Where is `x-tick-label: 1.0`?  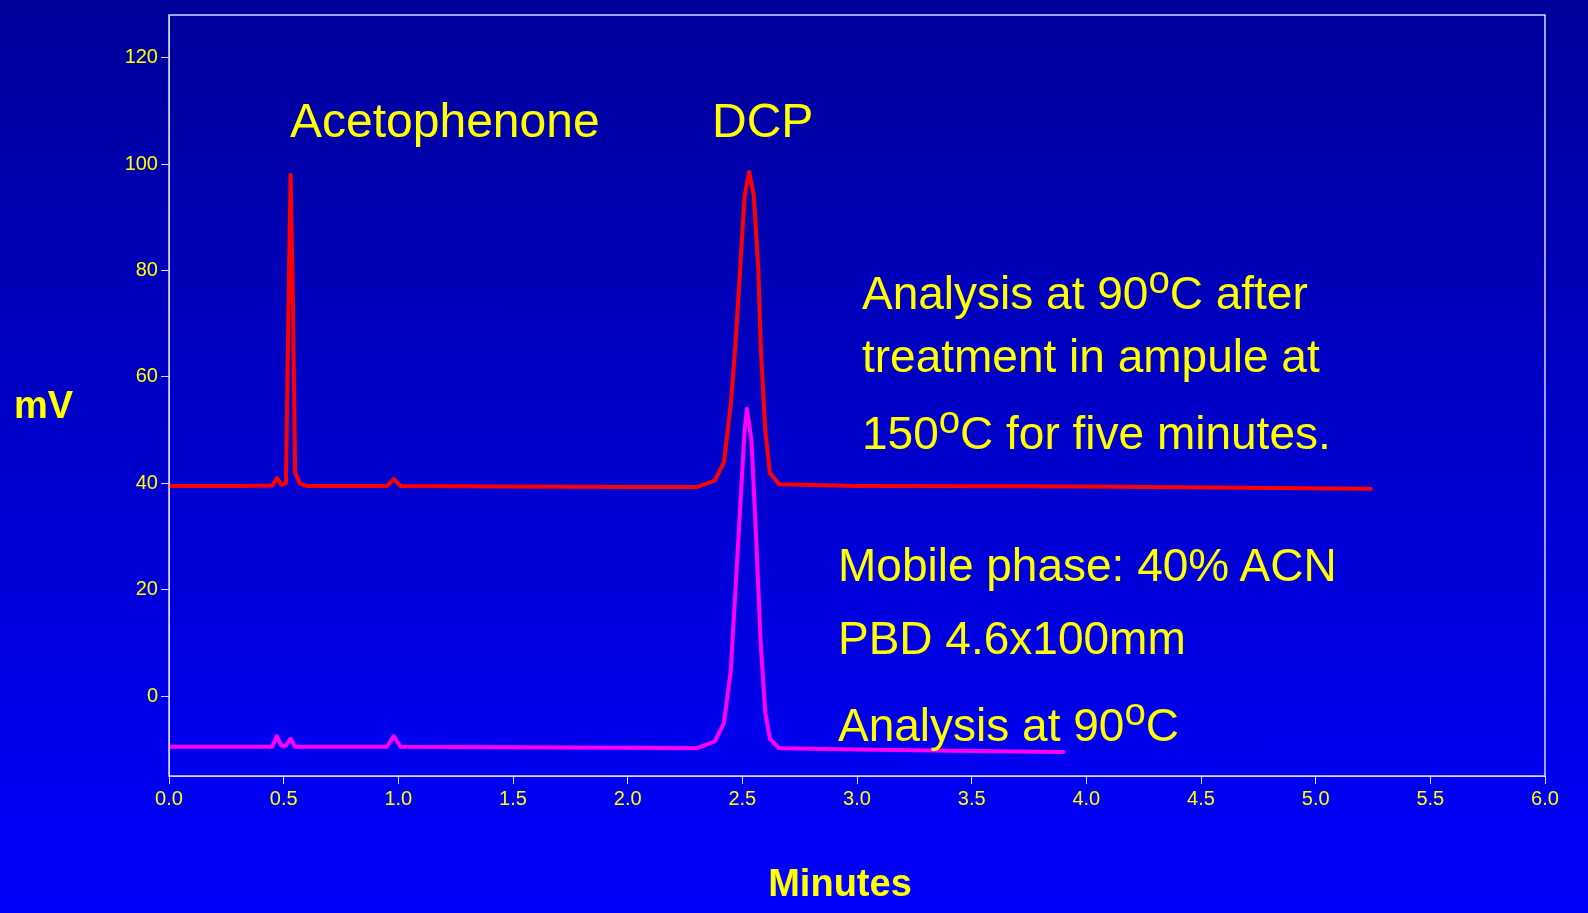 x-tick-label: 1.0 is located at coordinates (398, 797).